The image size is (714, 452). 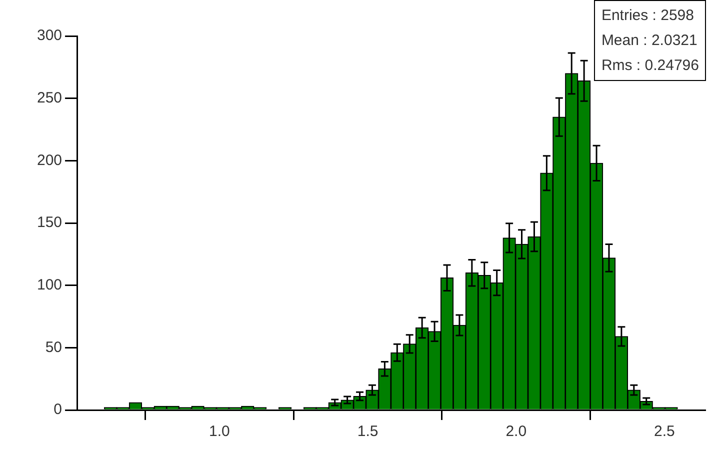 I want to click on y-tick-label: 150, so click(x=49, y=223).